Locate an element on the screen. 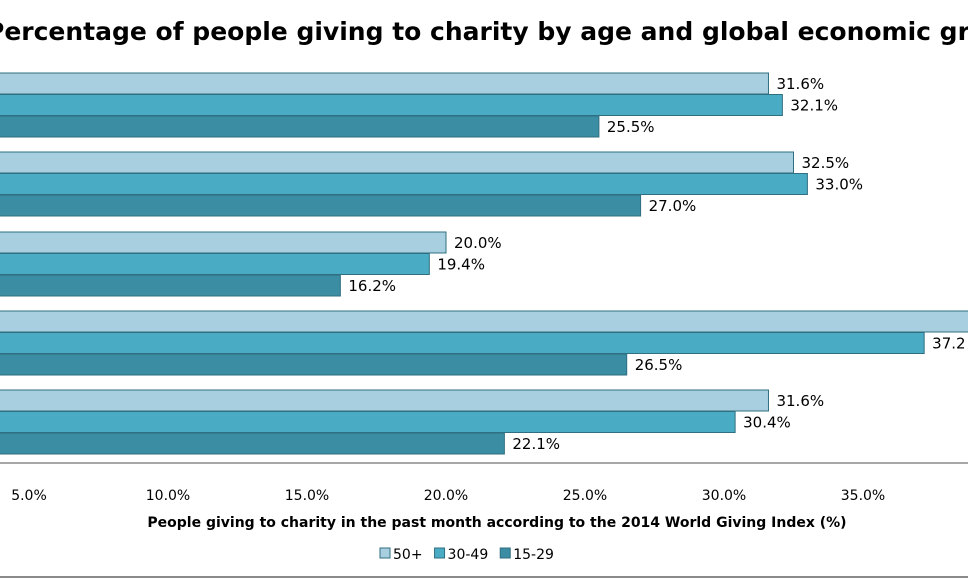 The image size is (968, 581). data-label: 32.1% is located at coordinates (814, 106).